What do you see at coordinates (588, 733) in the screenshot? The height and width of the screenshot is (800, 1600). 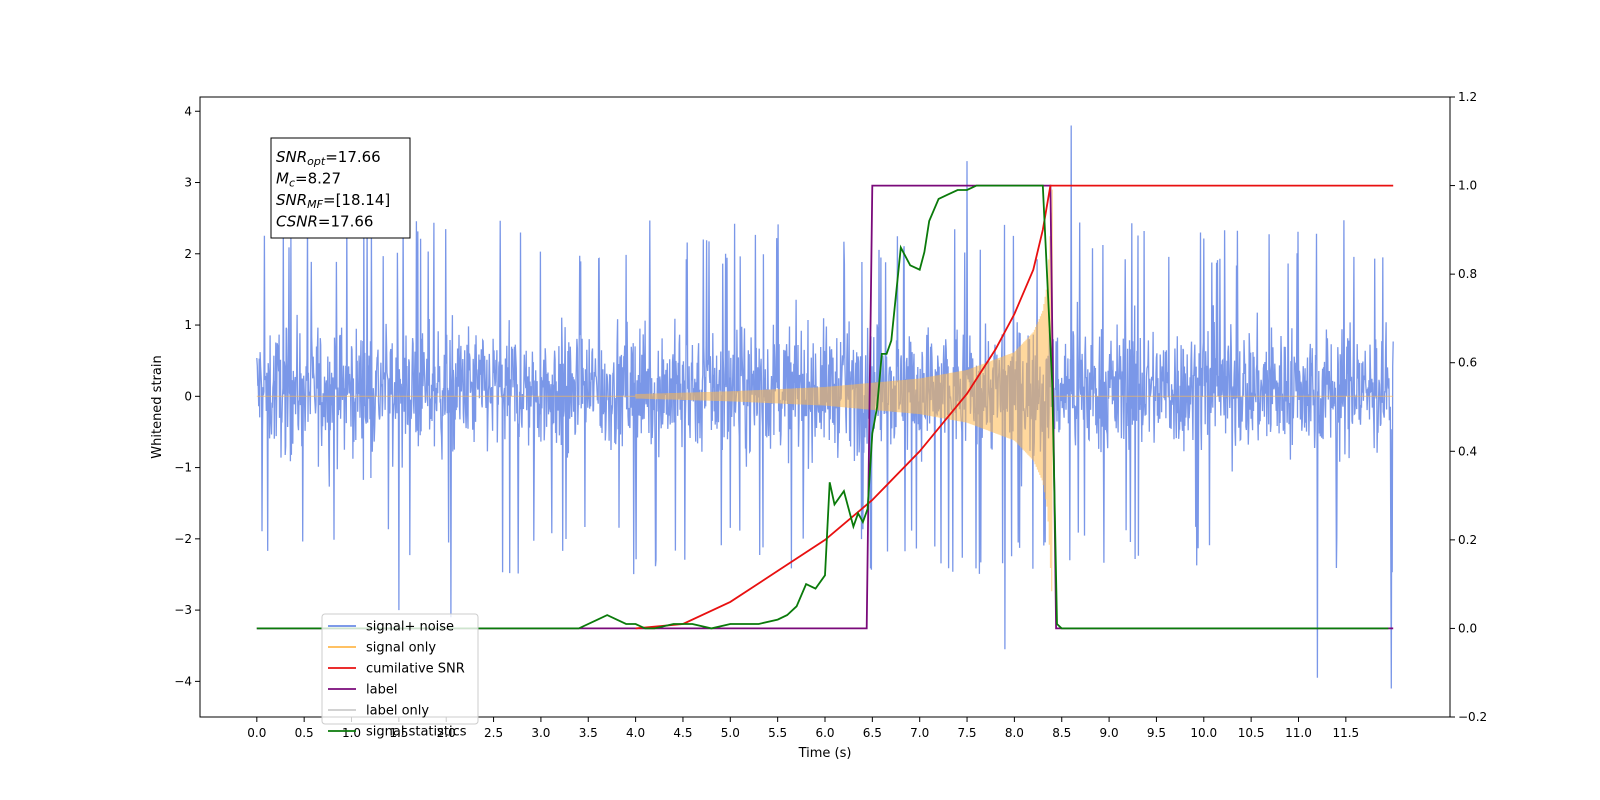 I see `x-tick-label: 3.5` at bounding box center [588, 733].